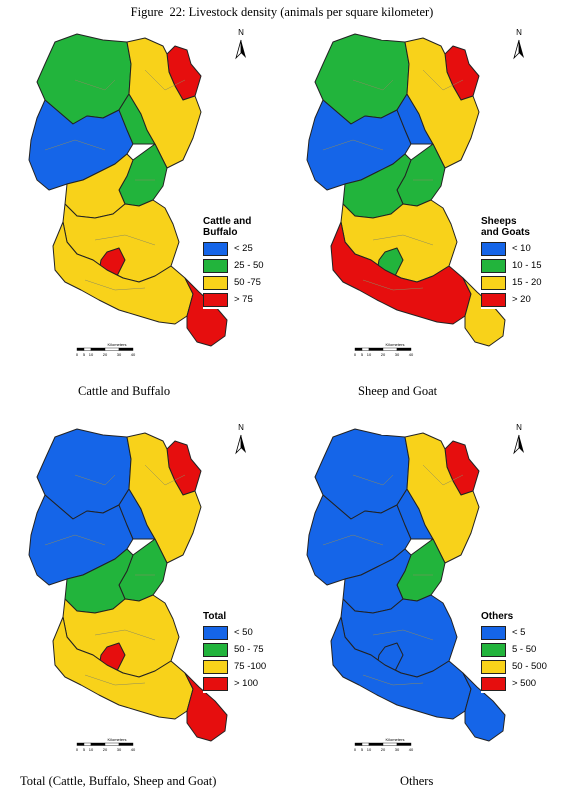 This screenshot has height=793, width=564. Describe the element at coordinates (527, 265) in the screenshot. I see `legend-label: 10 - 15` at that location.